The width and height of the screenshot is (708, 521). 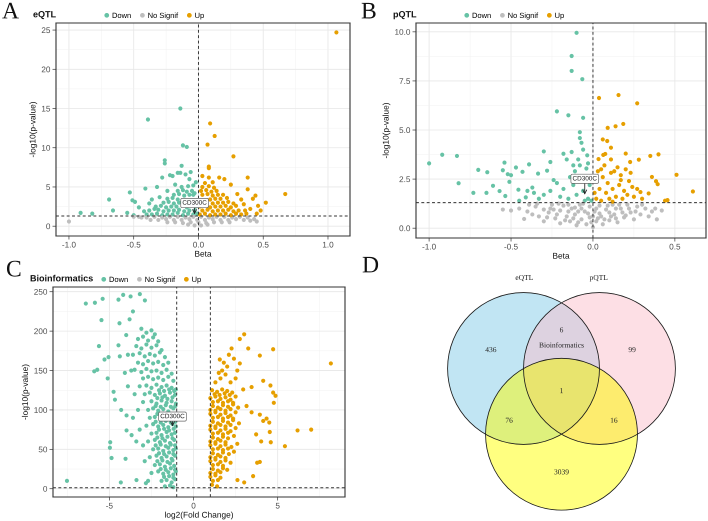 What do you see at coordinates (13, 268) in the screenshot?
I see `text: C` at bounding box center [13, 268].